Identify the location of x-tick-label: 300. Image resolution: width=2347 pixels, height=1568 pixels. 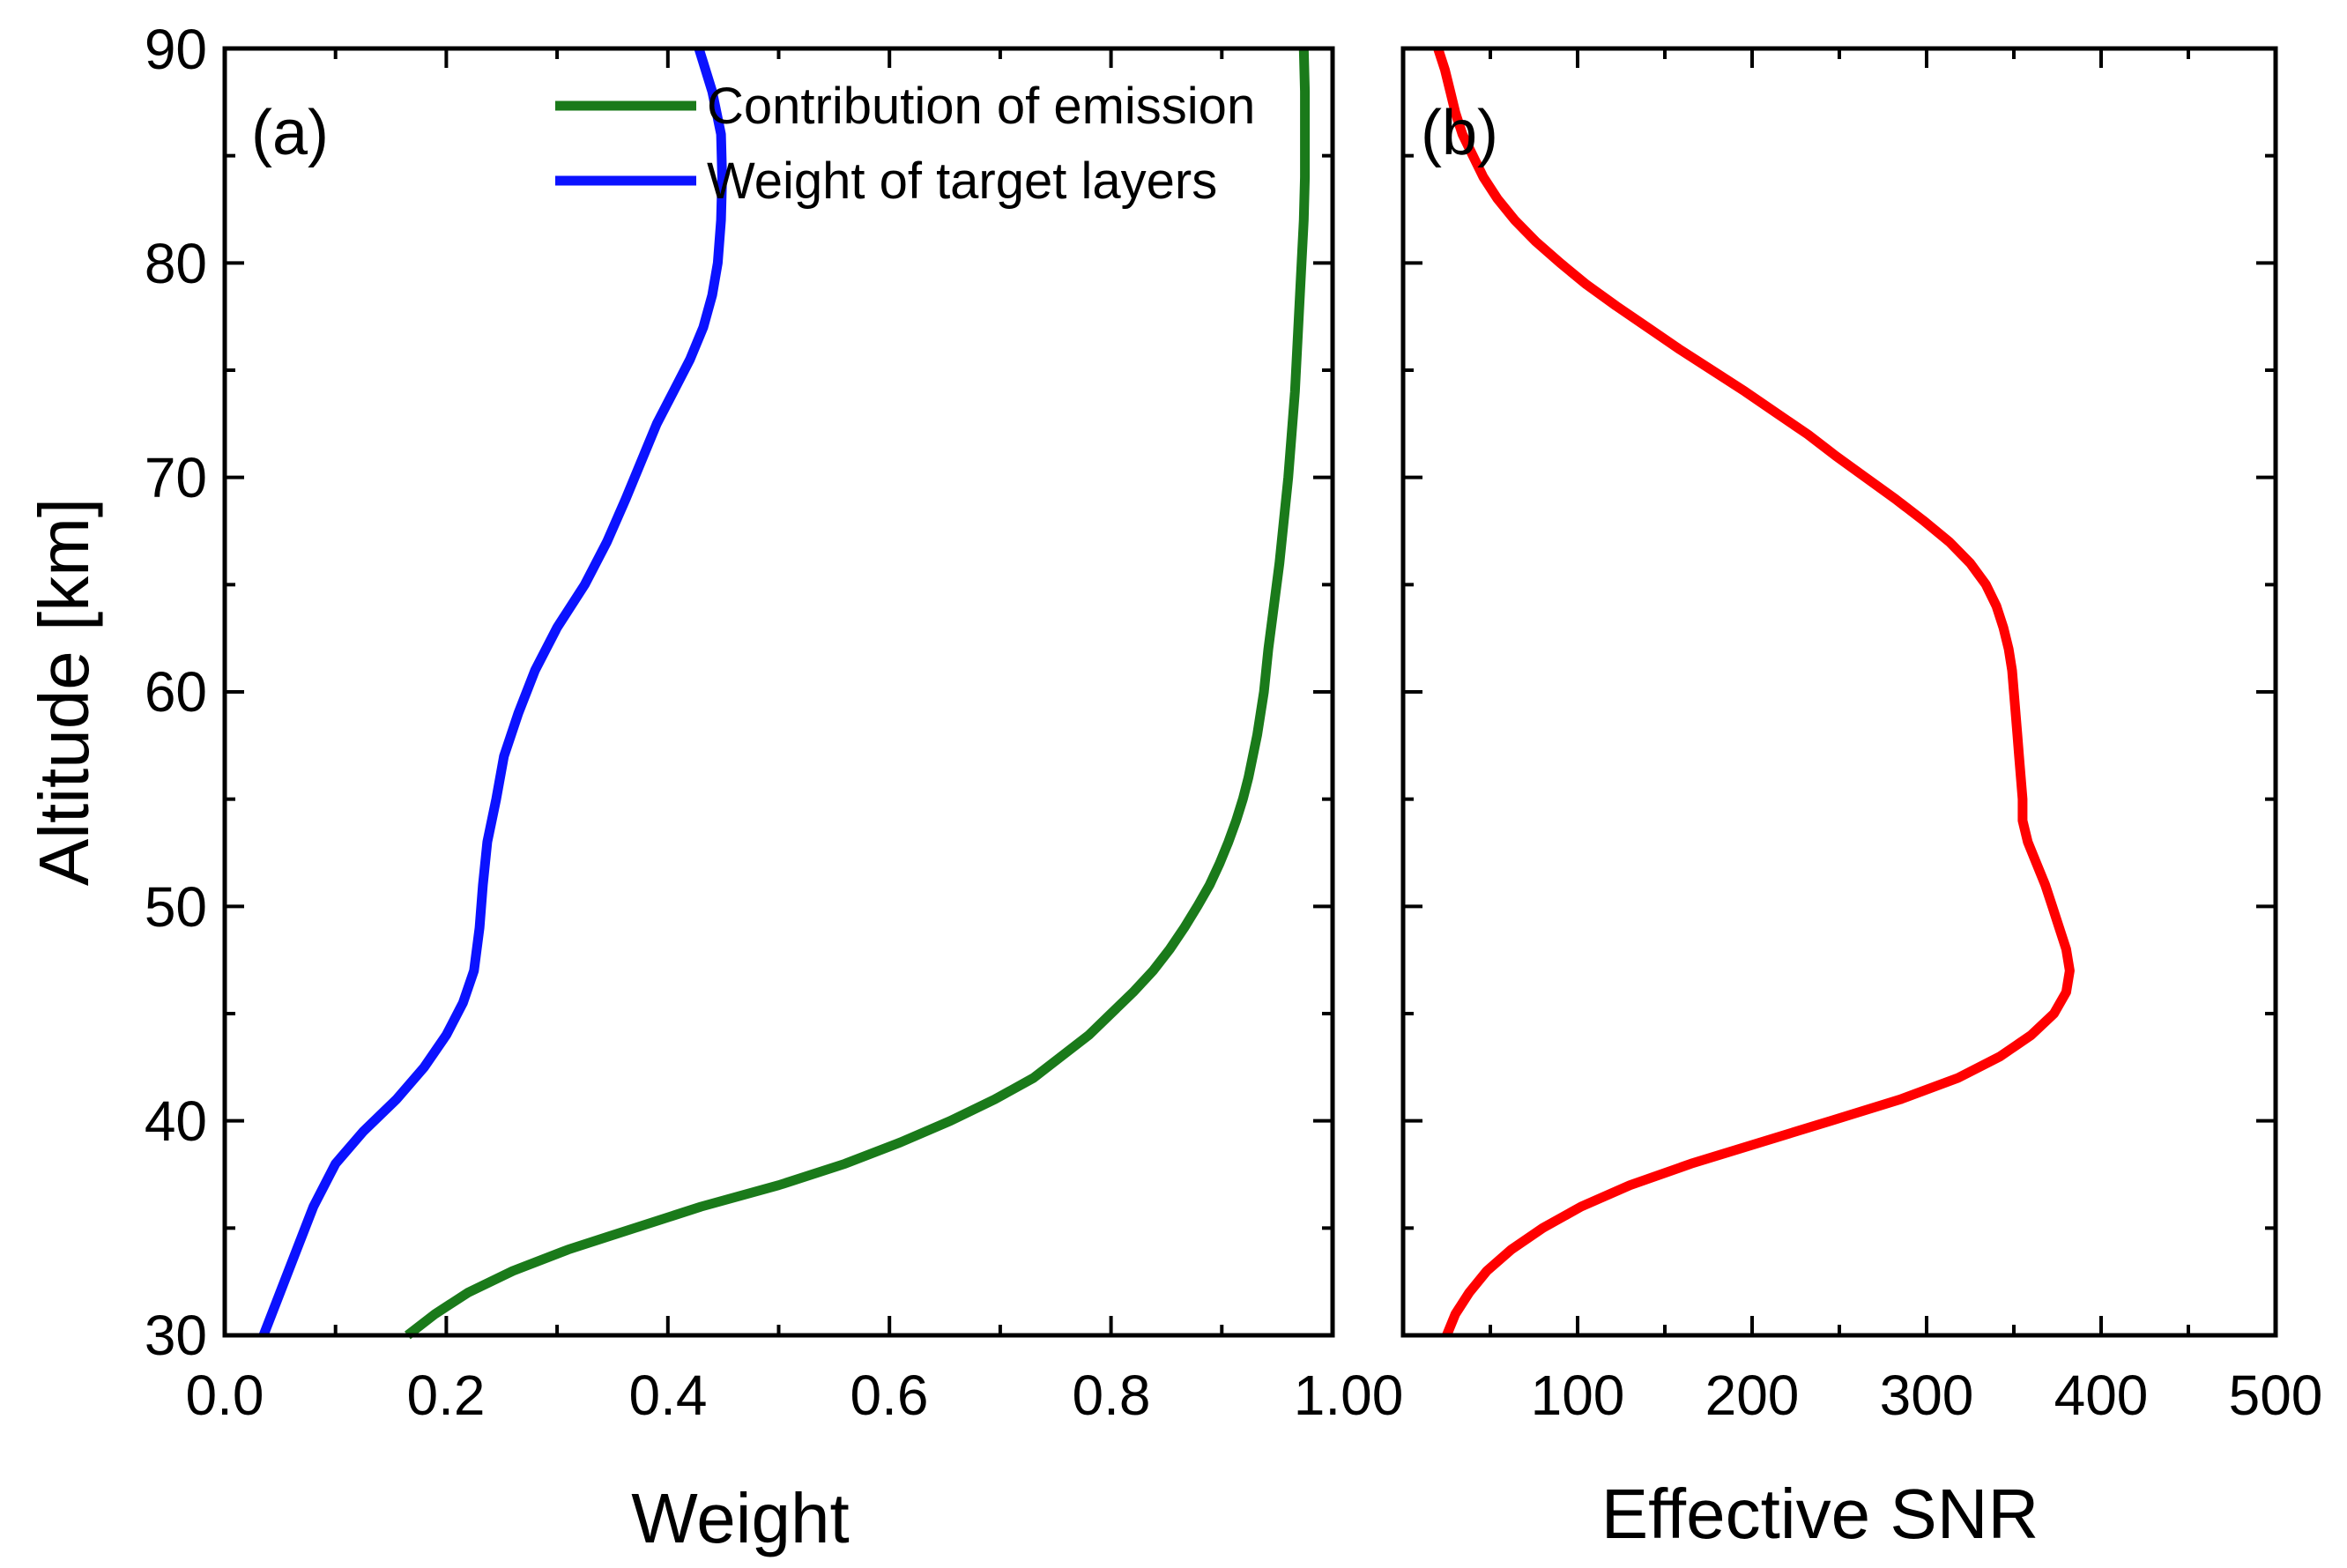
(1927, 1395).